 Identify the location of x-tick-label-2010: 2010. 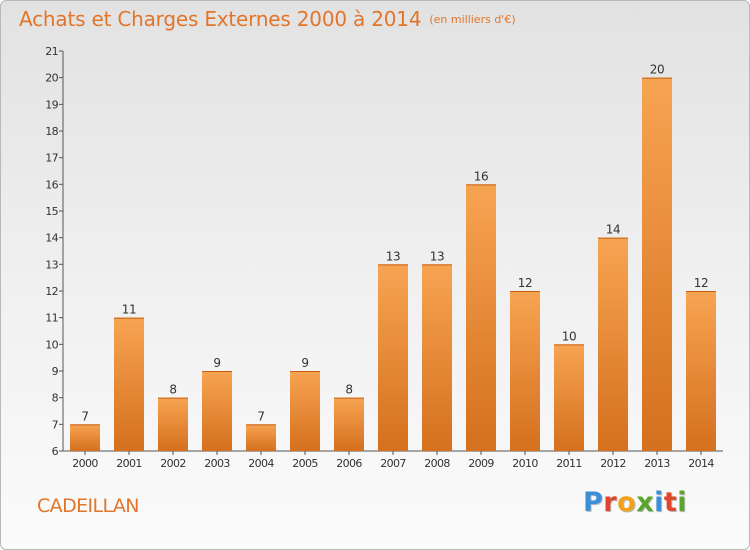
(525, 463).